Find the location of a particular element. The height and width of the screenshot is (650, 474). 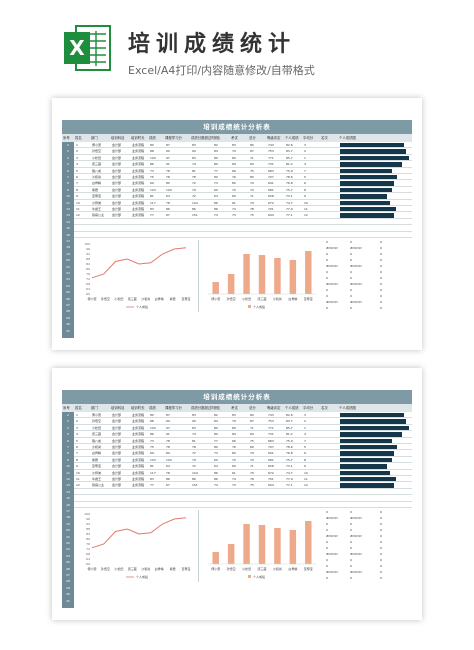

table-cell: 70 is located at coordinates (252, 459).